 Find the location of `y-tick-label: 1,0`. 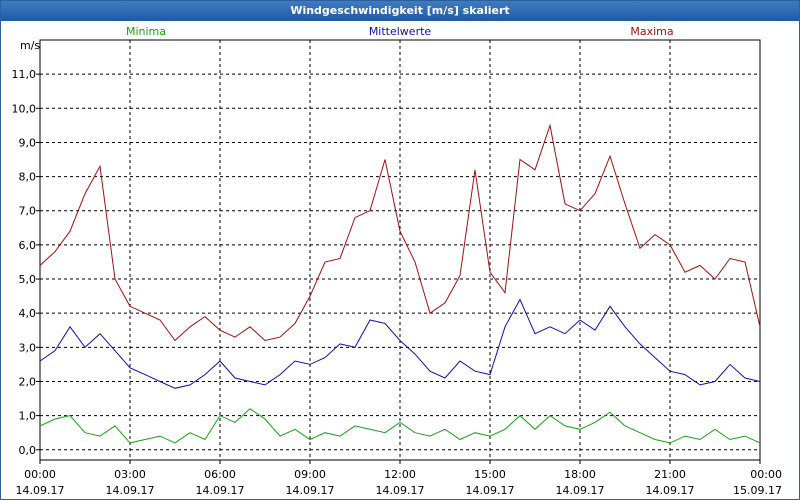

y-tick-label: 1,0 is located at coordinates (28, 416).